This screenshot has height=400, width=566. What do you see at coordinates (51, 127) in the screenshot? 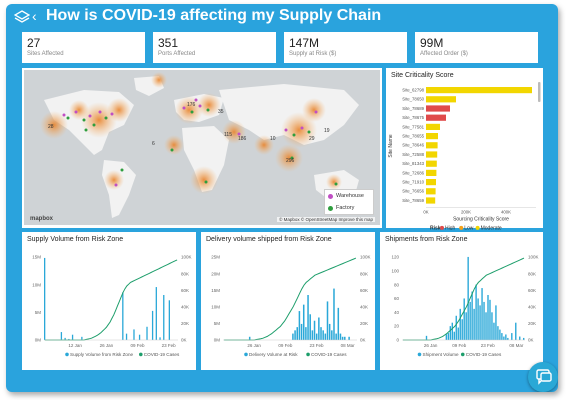
I see `cluster-label: 28` at bounding box center [51, 127].